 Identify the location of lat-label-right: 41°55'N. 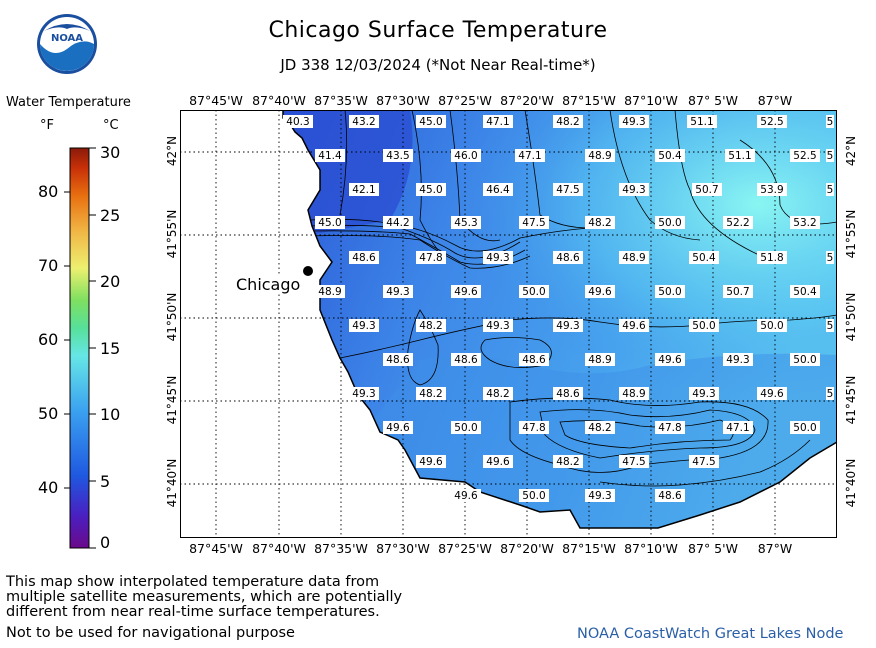
(851, 234).